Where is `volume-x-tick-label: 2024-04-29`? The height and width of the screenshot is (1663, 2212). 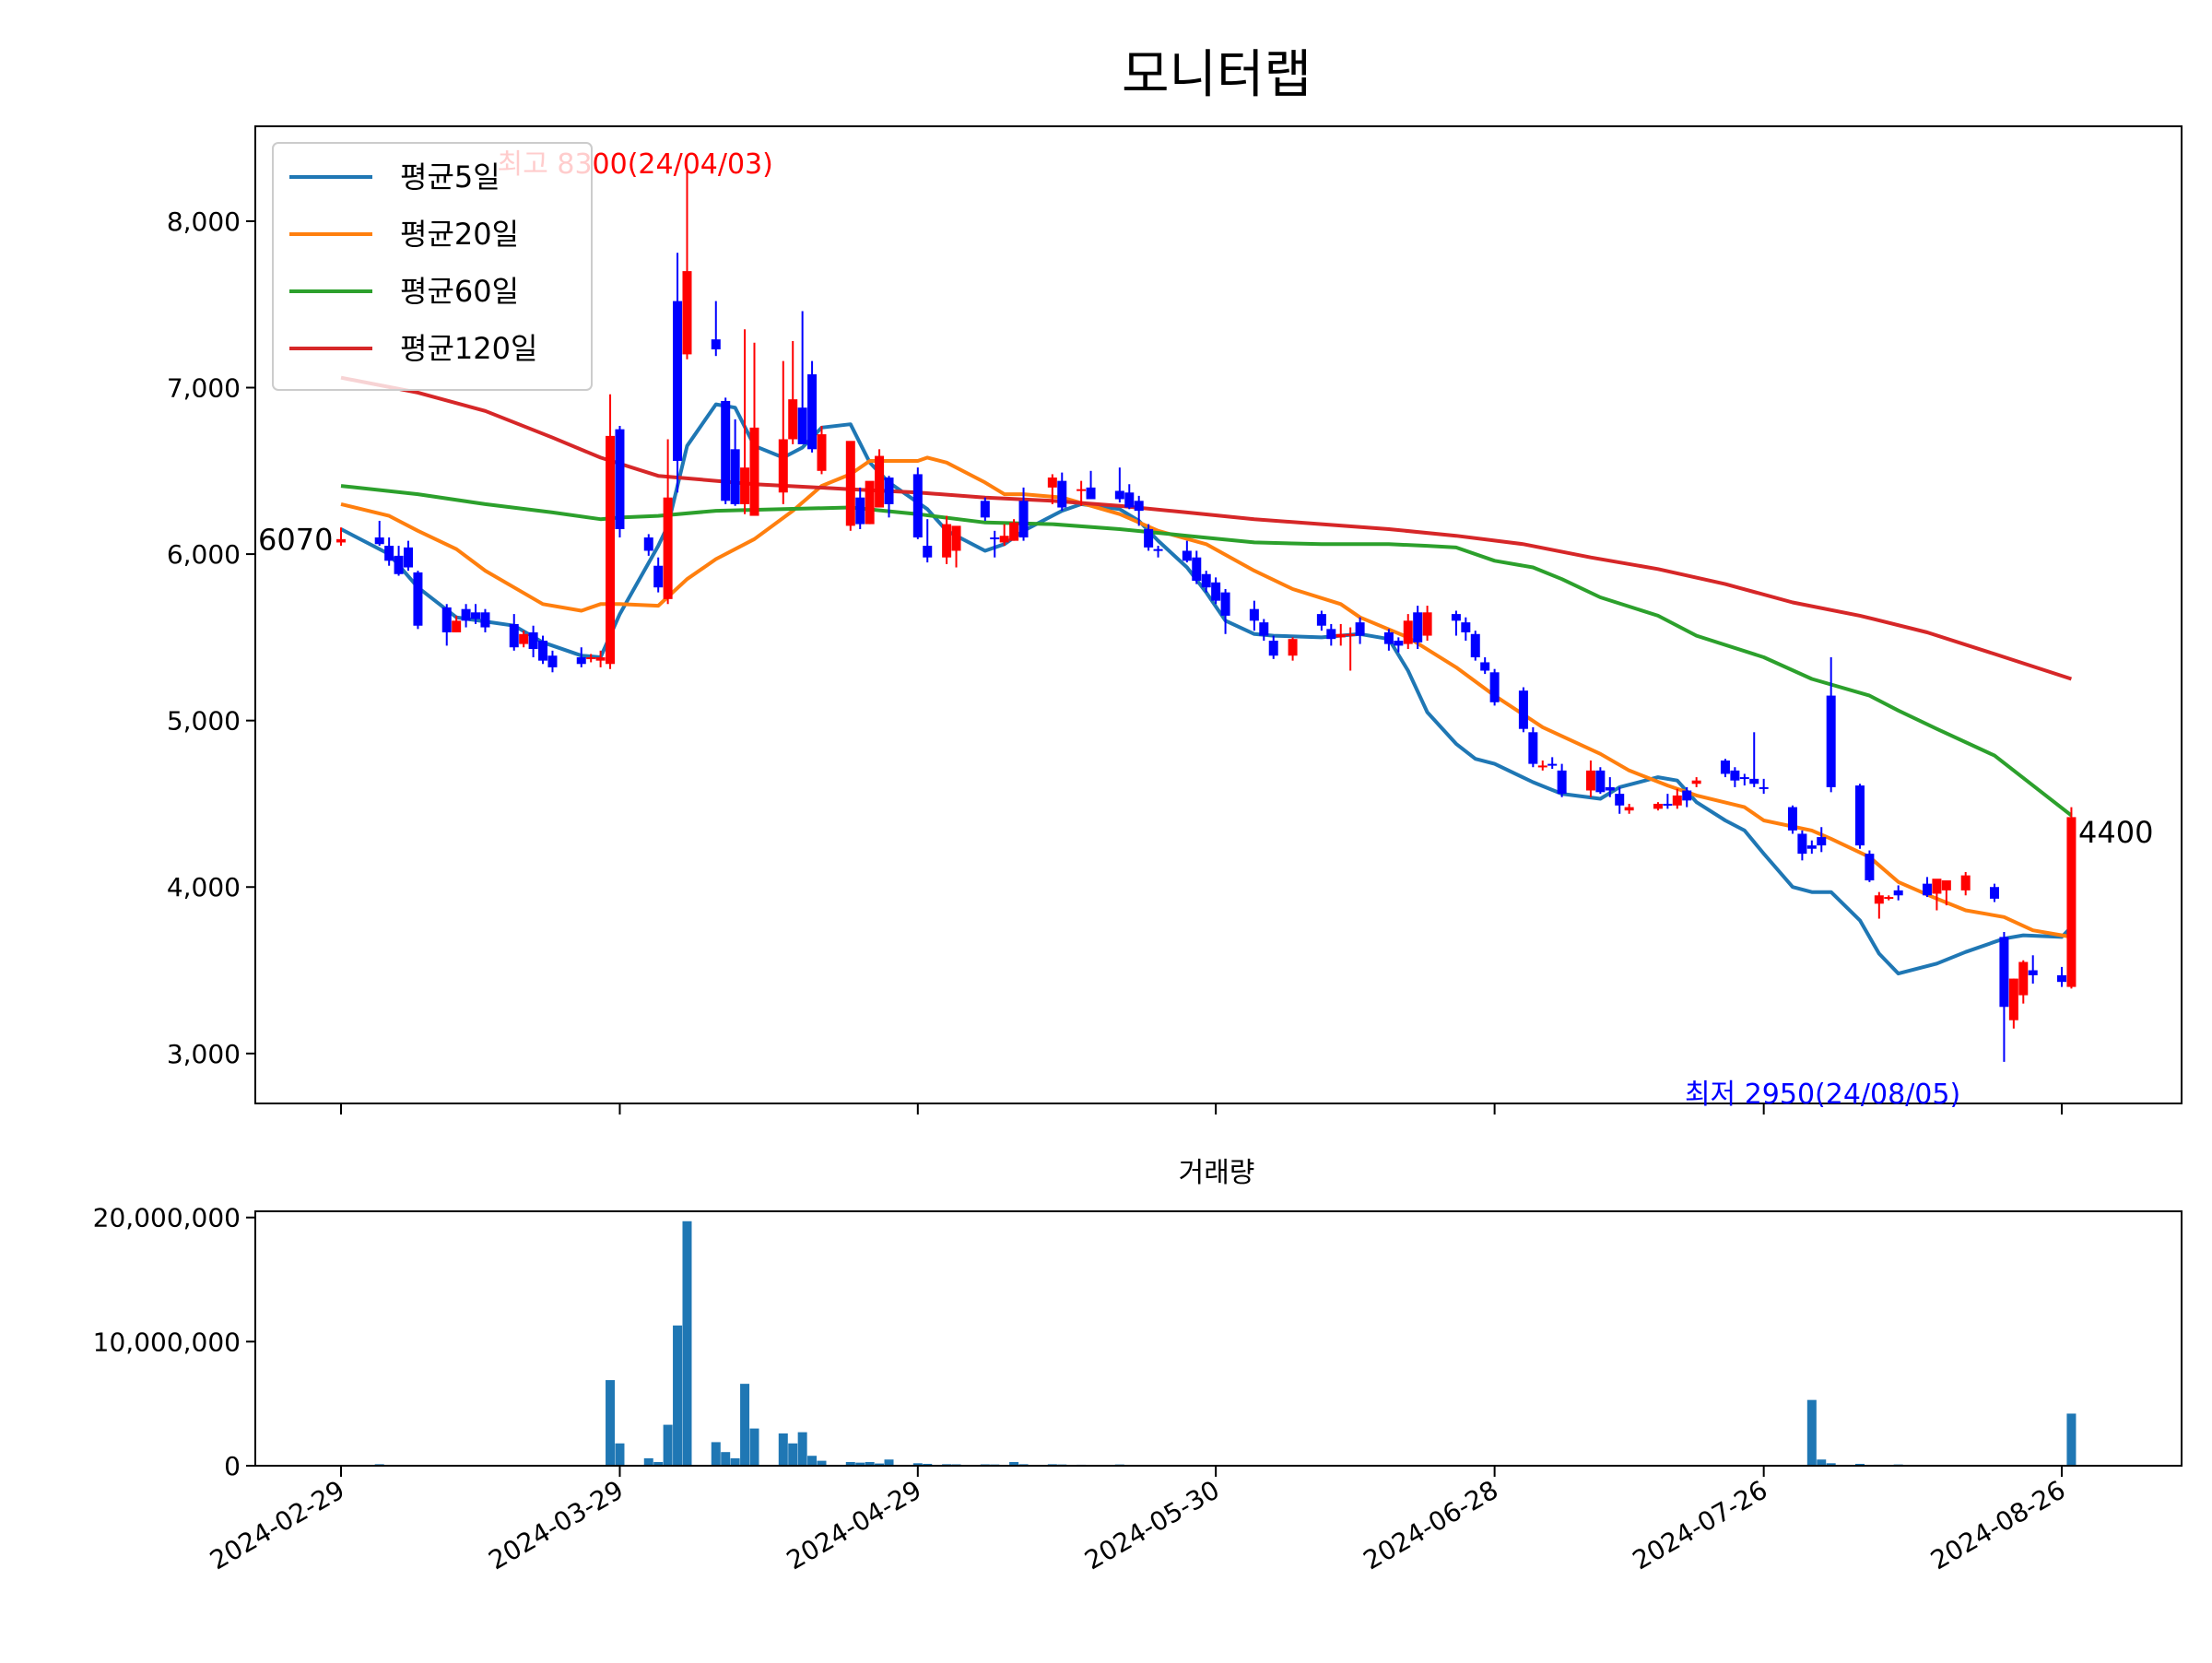 volume-x-tick-label: 2024-04-29 is located at coordinates (854, 1524).